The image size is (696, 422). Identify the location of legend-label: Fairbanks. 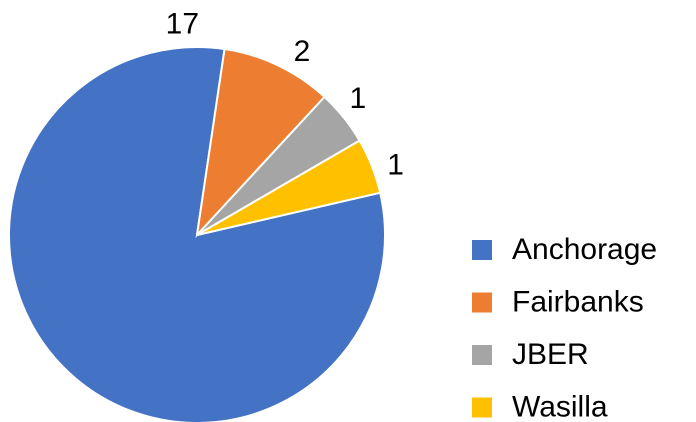
(578, 301).